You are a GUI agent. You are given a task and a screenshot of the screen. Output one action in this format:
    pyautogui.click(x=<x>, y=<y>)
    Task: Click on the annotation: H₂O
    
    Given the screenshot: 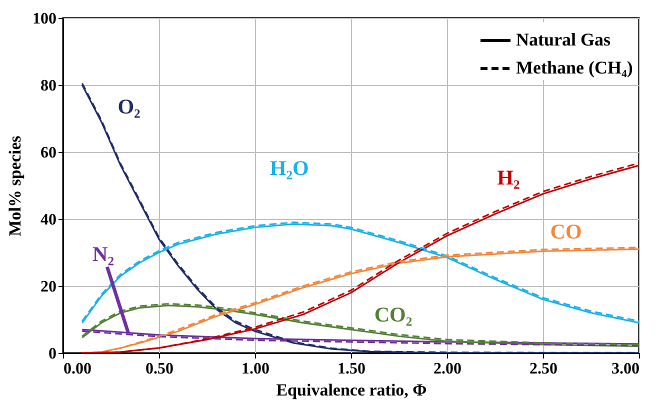 What is the action you would take?
    pyautogui.click(x=289, y=168)
    